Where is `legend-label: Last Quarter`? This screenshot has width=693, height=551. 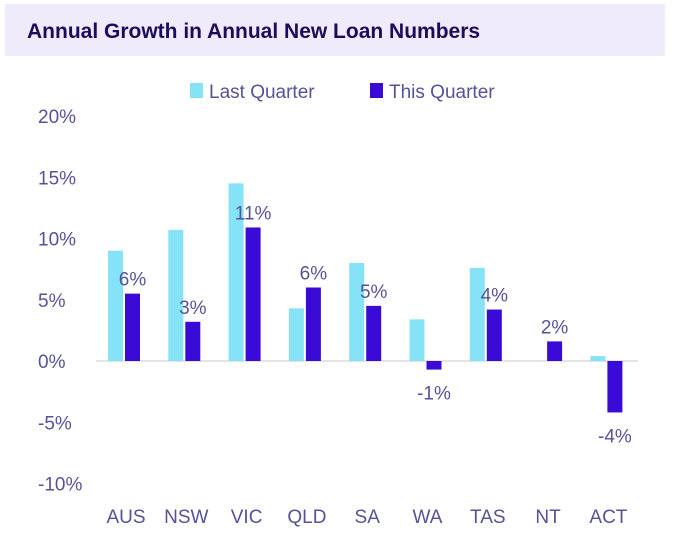
legend-label: Last Quarter is located at coordinates (262, 92).